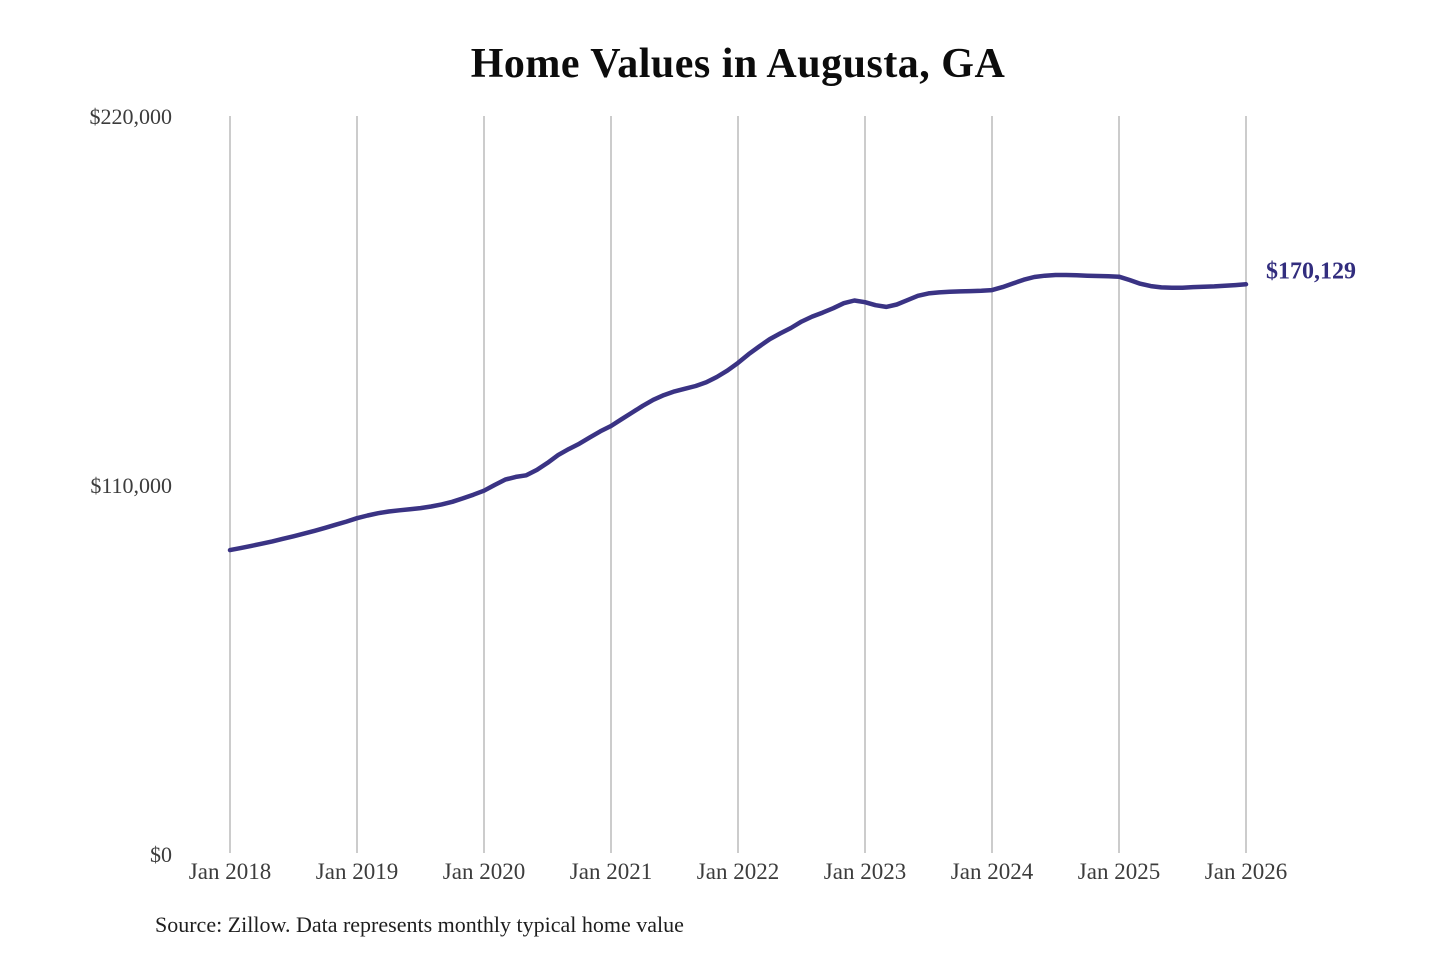 This screenshot has width=1440, height=960. I want to click on x-axis-label: Jan 2020, so click(484, 871).